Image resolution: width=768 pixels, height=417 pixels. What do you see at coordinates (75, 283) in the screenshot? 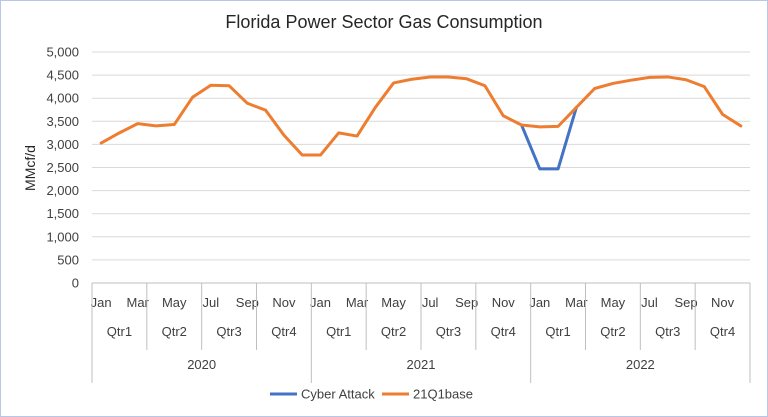
I see `y-tick-label: 0` at bounding box center [75, 283].